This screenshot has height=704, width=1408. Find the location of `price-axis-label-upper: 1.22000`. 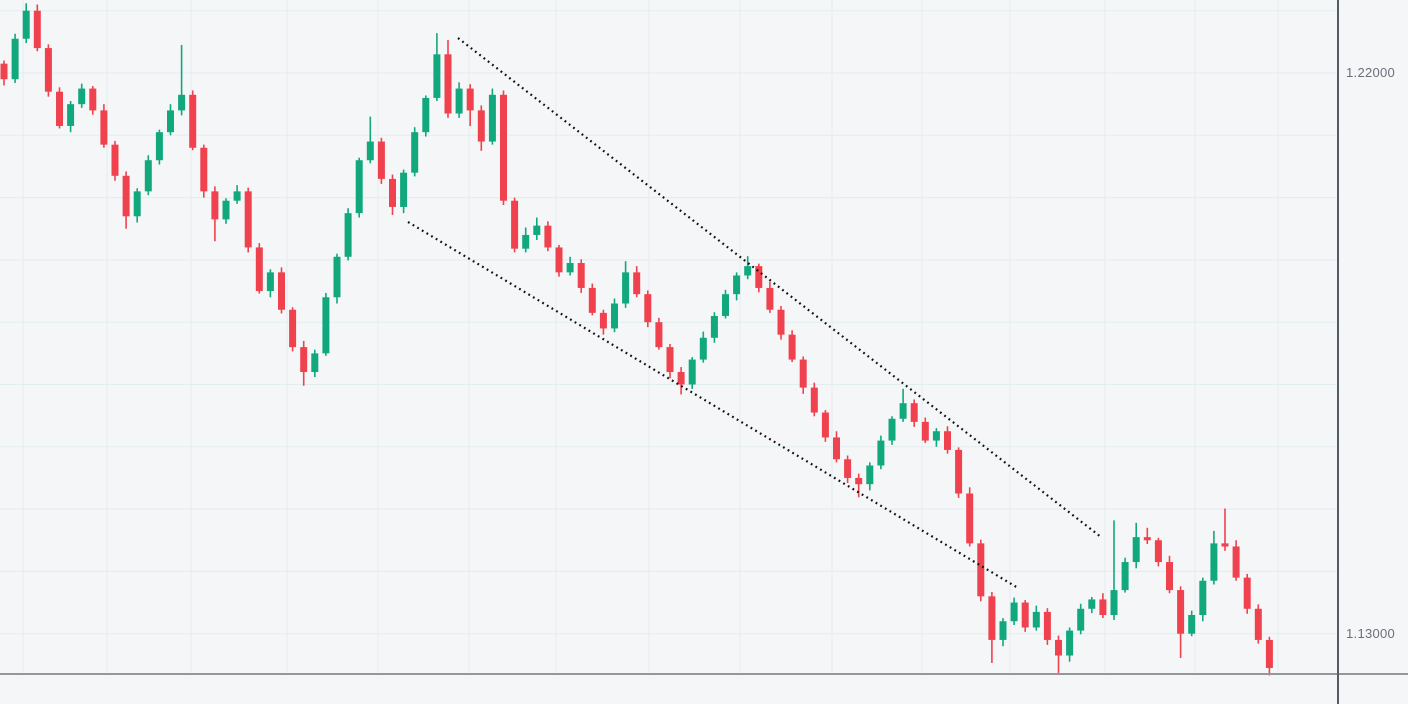

price-axis-label-upper: 1.22000 is located at coordinates (1371, 72).